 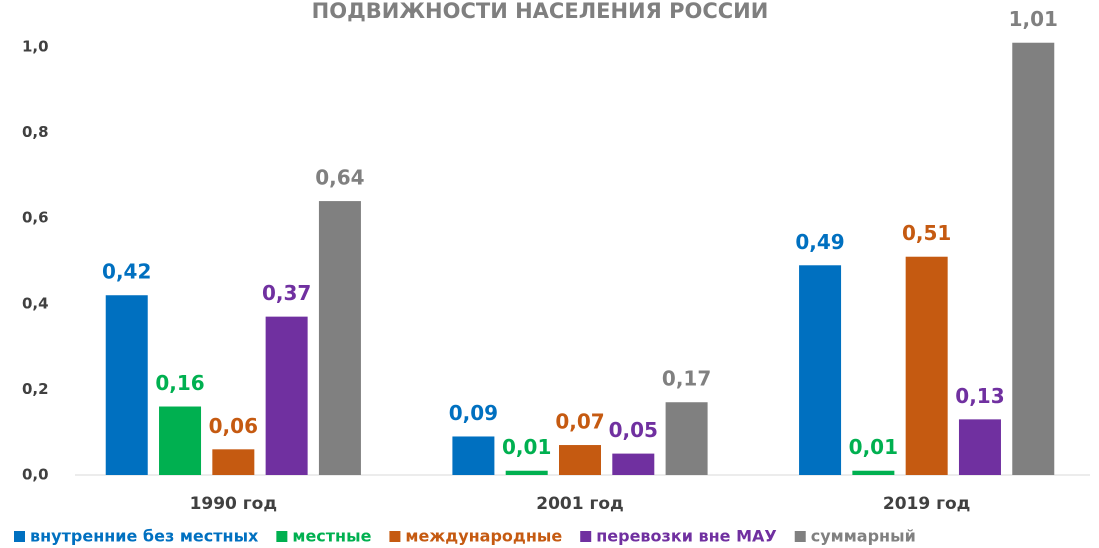 I want to click on legend-label: перевозки вне МАУ, so click(x=686, y=536).